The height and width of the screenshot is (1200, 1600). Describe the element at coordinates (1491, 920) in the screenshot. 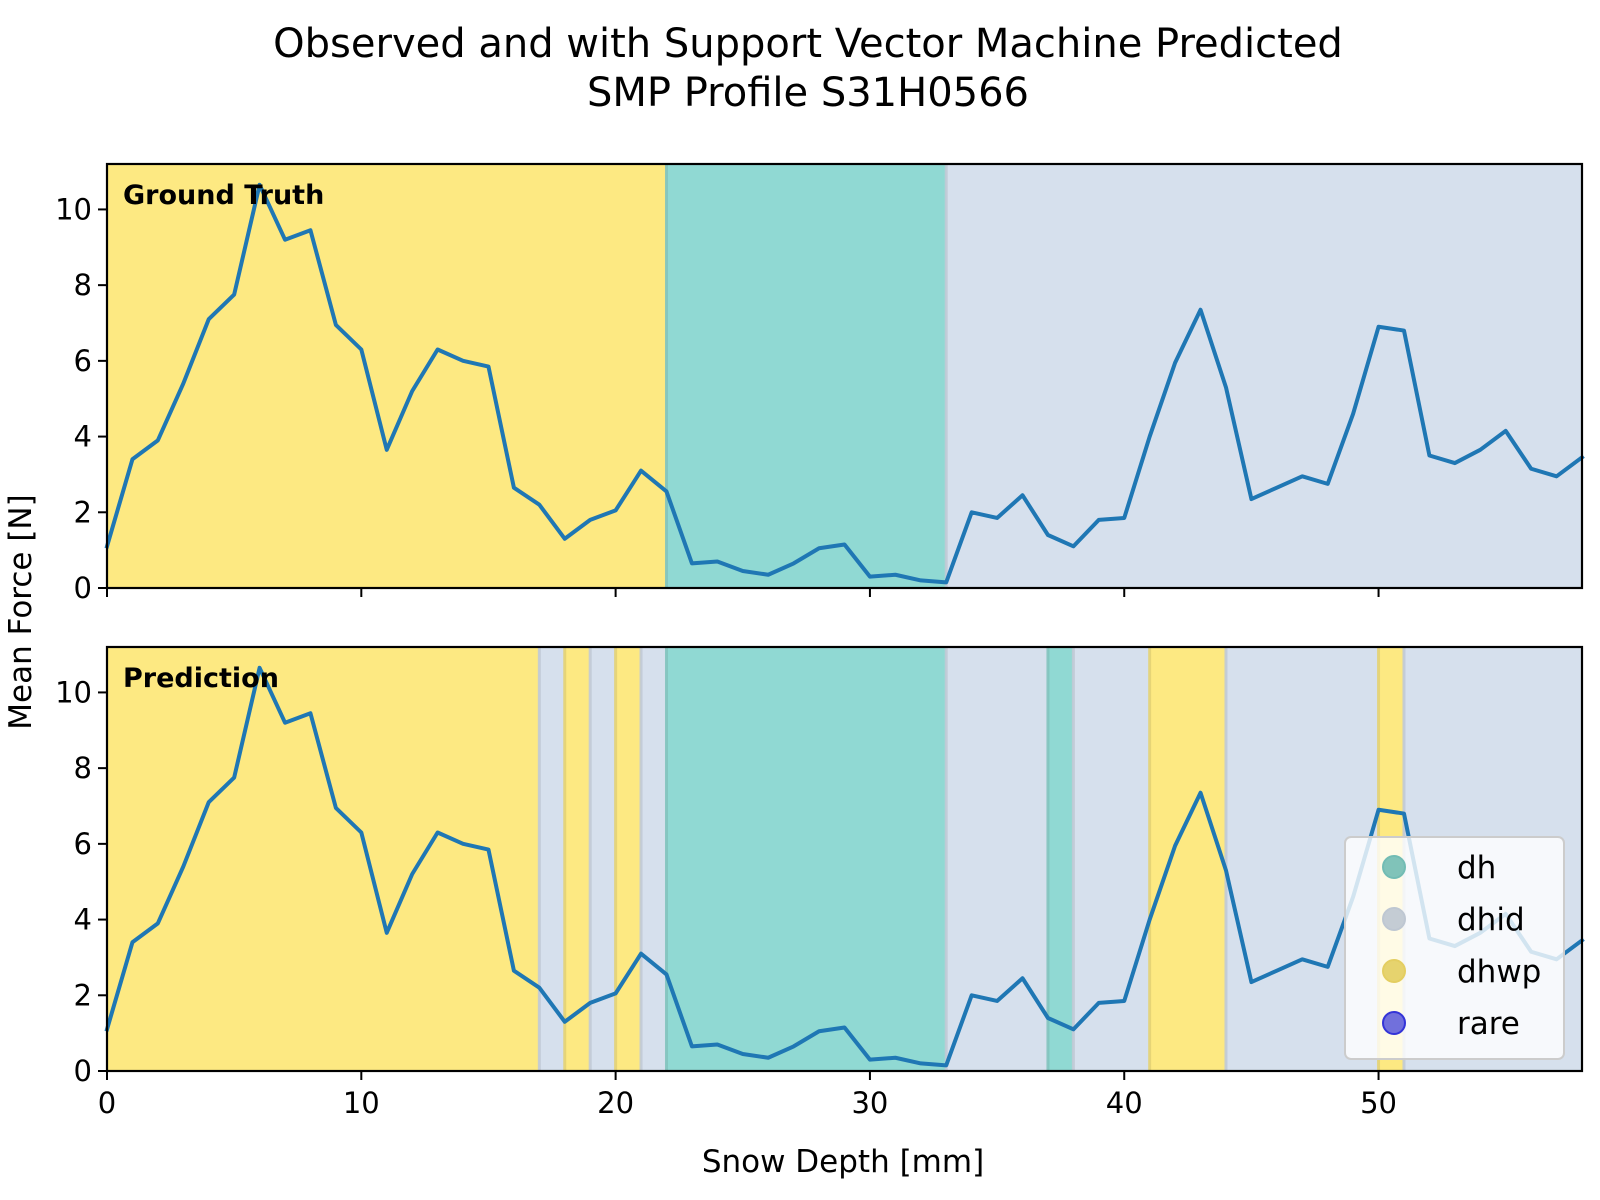

I see `legend-label-dhid: dhid` at that location.